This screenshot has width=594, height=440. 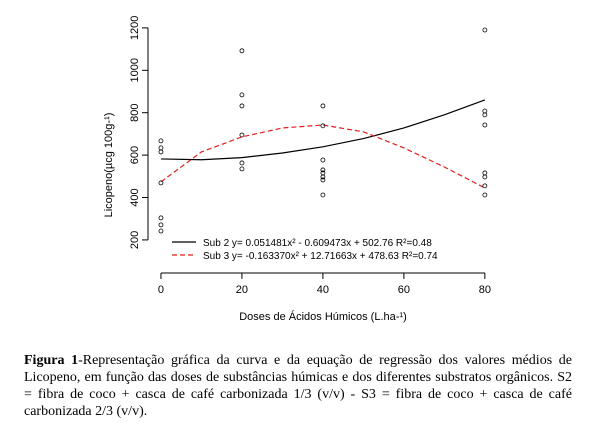 I want to click on y-tick-label: 800, so click(x=135, y=113).